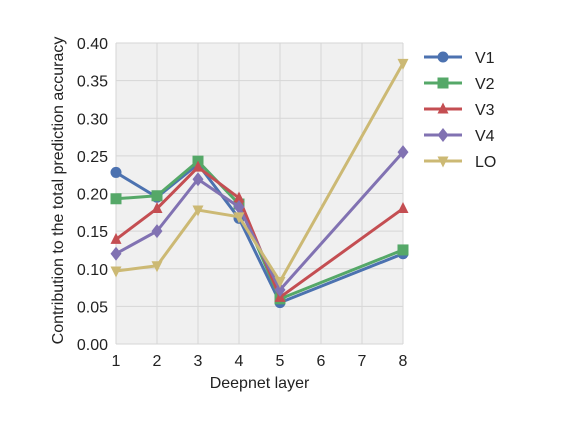 The height and width of the screenshot is (432, 576). I want to click on y-tick-label: 0.40, so click(92, 44).